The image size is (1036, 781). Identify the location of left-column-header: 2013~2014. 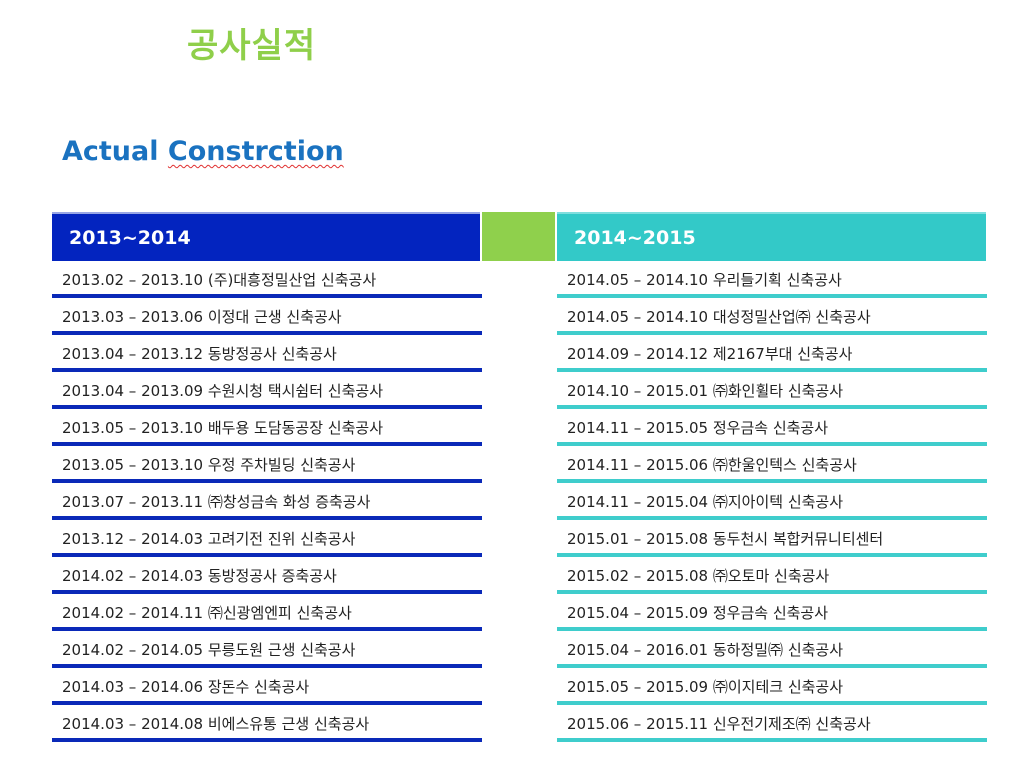
(266, 236).